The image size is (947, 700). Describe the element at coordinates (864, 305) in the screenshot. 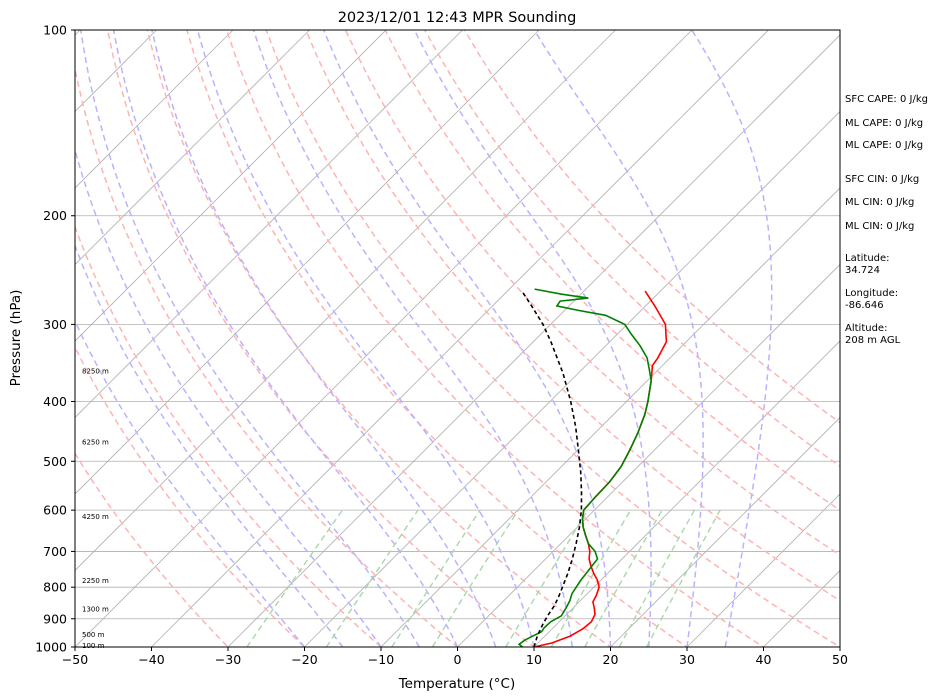

I see `longitude-value: -86.646` at that location.